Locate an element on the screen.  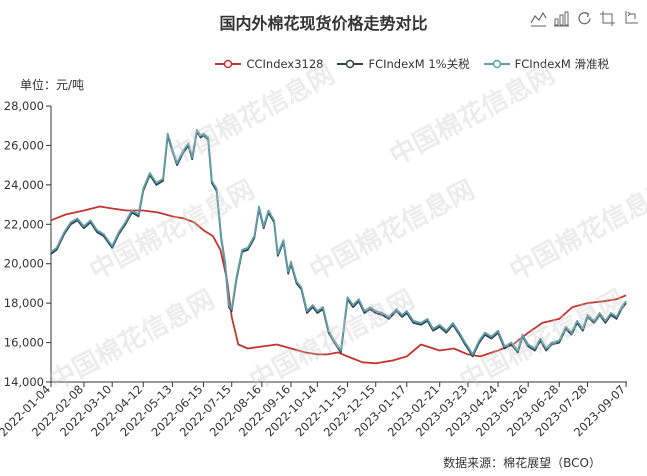
legend-marker-ccindex is located at coordinates (228, 64).